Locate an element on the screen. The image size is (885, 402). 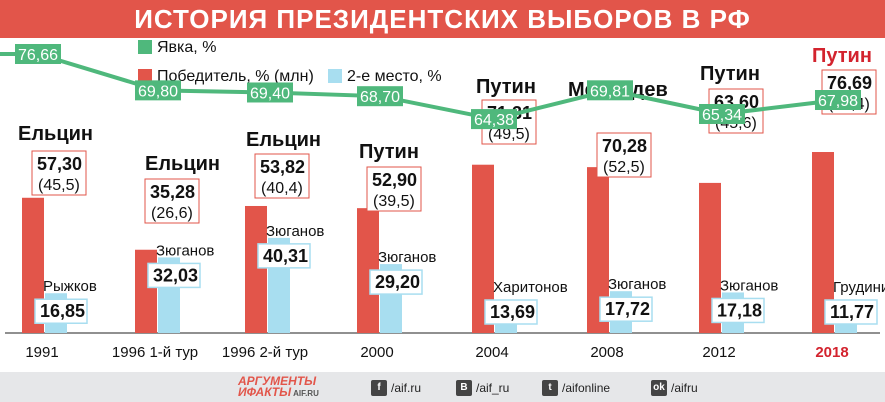
second-pct-label: 16,85 is located at coordinates (62, 311).